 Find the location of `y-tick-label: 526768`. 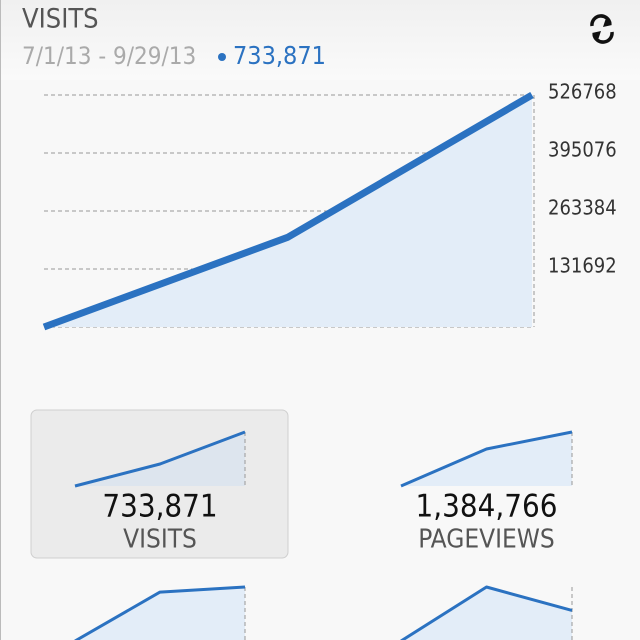

y-tick-label: 526768 is located at coordinates (582, 92).